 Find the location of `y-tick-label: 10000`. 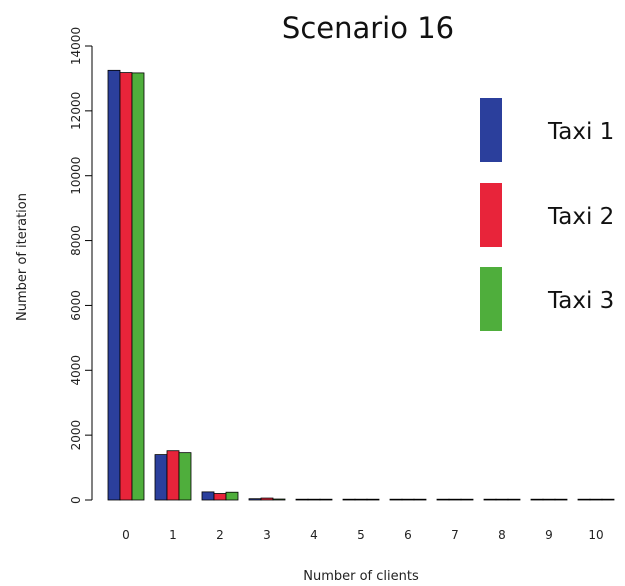

y-tick-label: 10000 is located at coordinates (76, 176).